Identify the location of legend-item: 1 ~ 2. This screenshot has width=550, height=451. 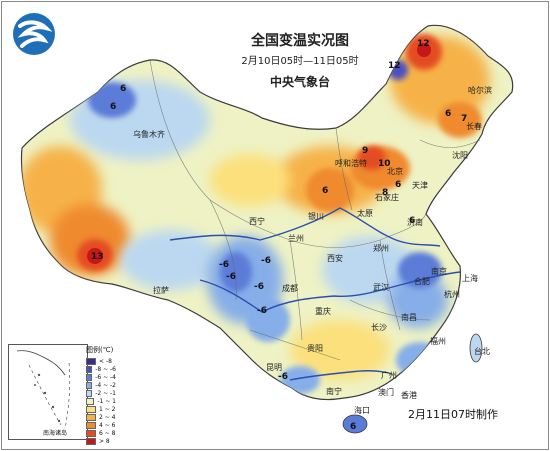
(101, 409).